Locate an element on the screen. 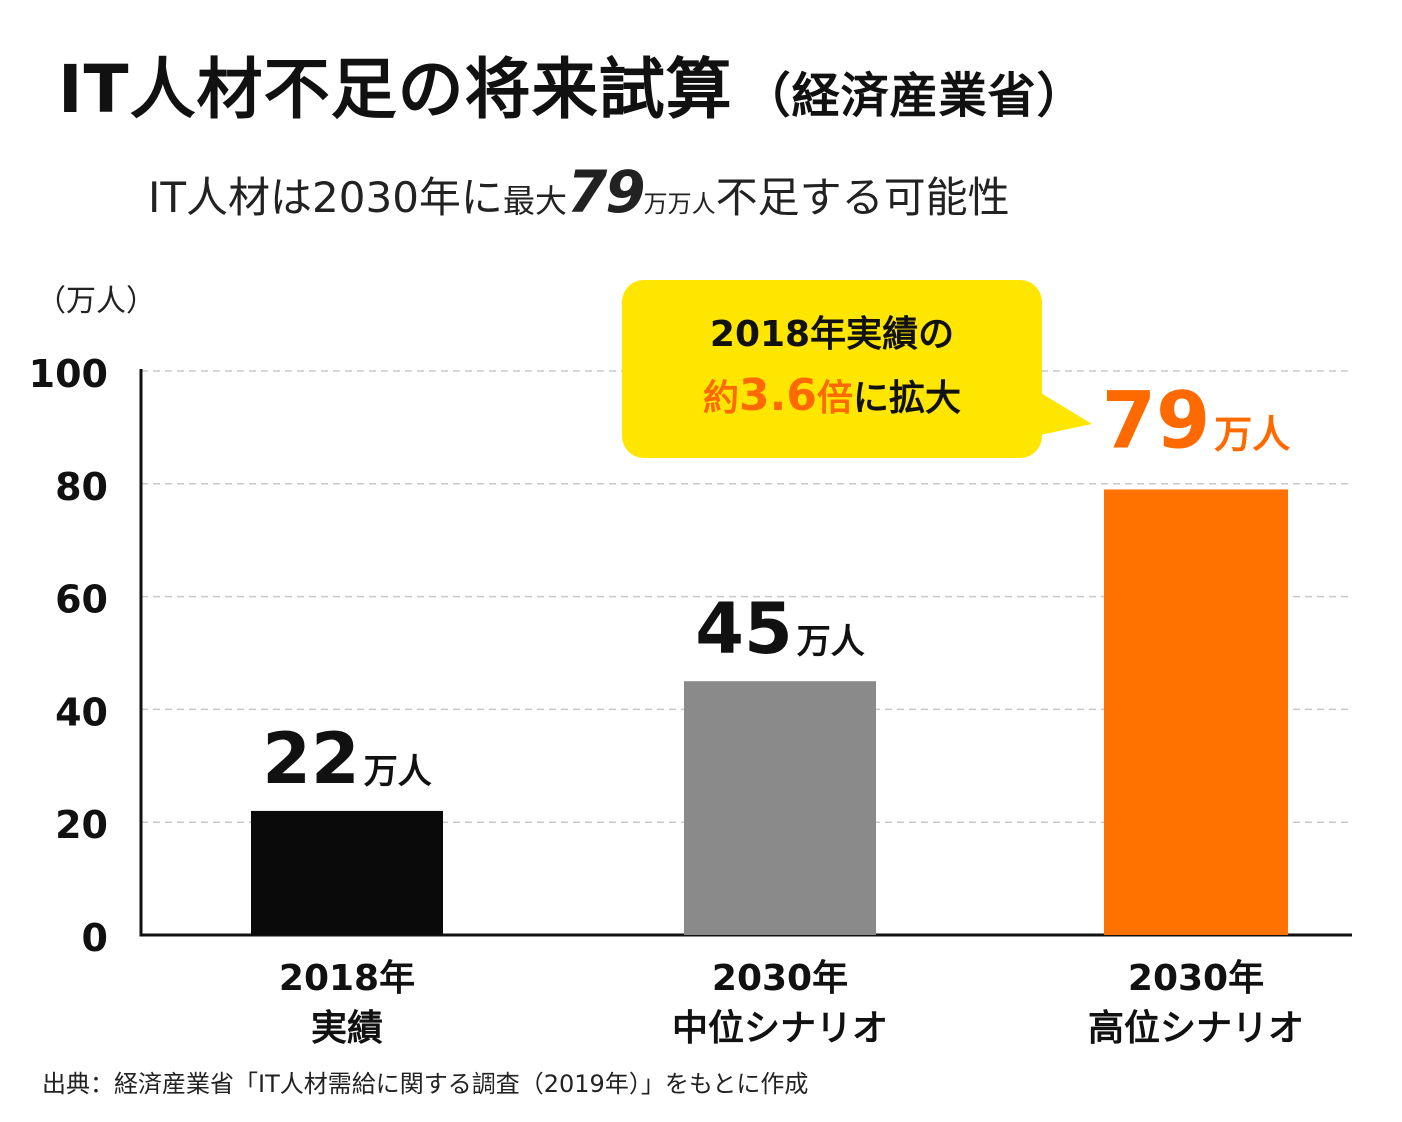 The width and height of the screenshot is (1402, 1122). subtitle-part1: IT人材は2030年に is located at coordinates (325, 197).